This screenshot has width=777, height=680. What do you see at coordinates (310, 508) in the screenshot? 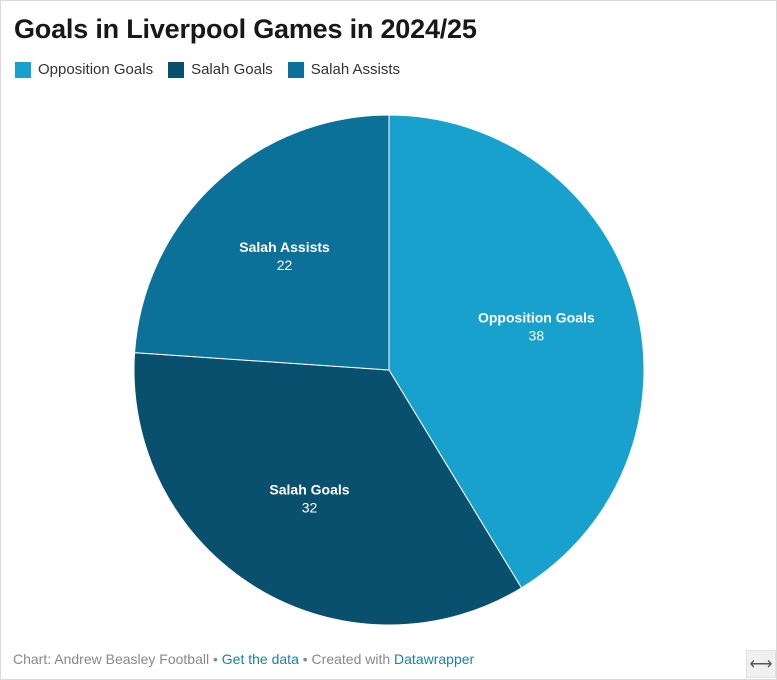
I see `slice-label-value: 32` at bounding box center [310, 508].